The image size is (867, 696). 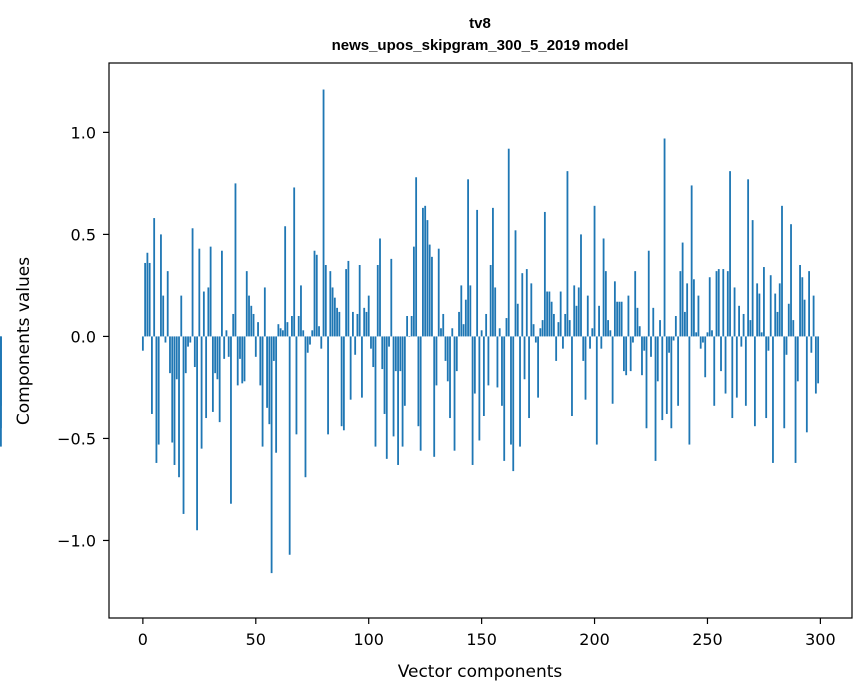 What do you see at coordinates (256, 639) in the screenshot?
I see `x-tick-label: 50` at bounding box center [256, 639].